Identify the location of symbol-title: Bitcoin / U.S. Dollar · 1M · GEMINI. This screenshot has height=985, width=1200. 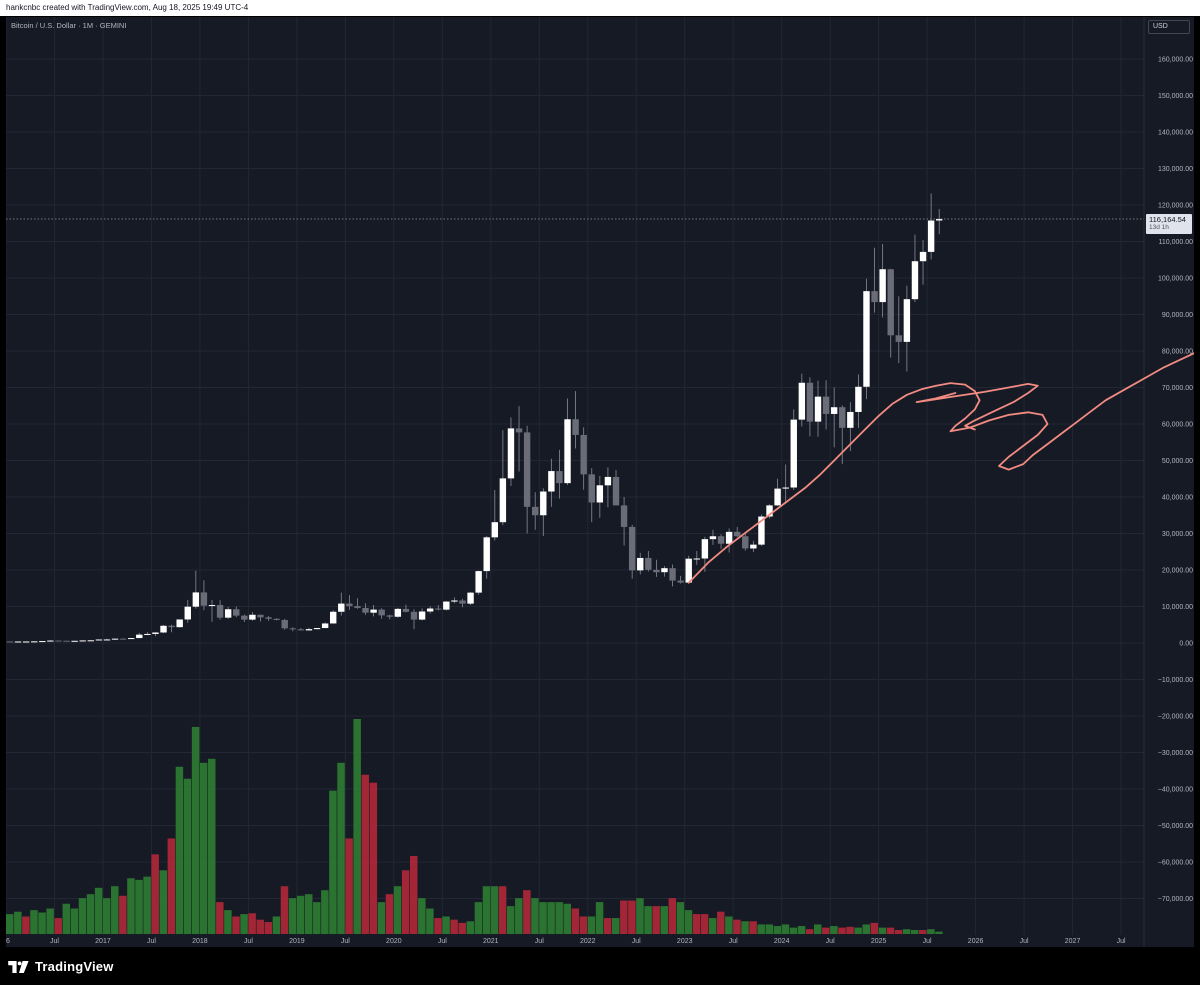
(69, 25).